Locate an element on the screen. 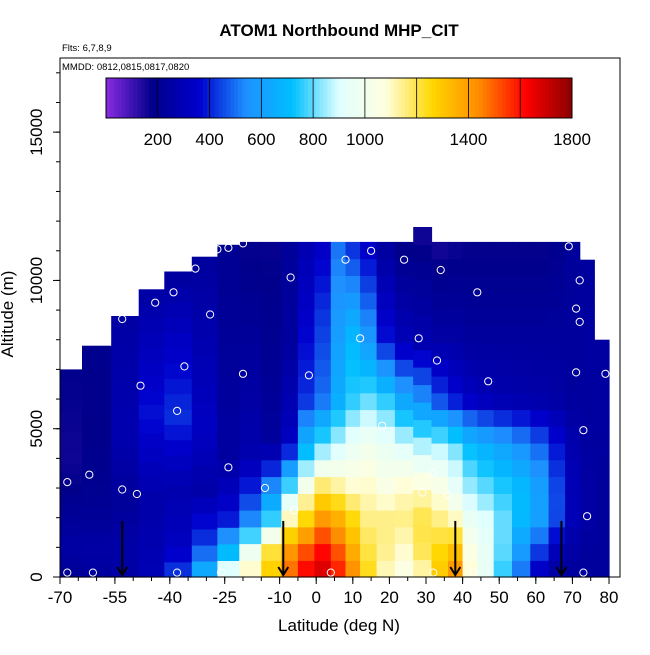  x-axis-title: Latitude (deg N) is located at coordinates (339, 625).